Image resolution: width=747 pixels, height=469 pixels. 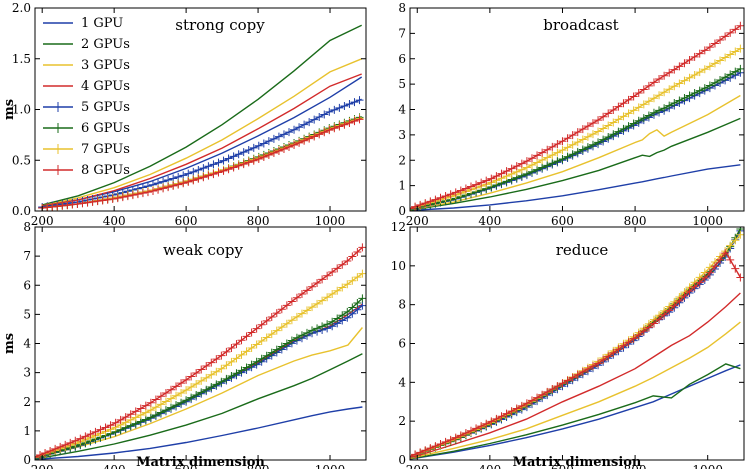 I want to click on y-tick-label: 5, so click(x=27, y=314).